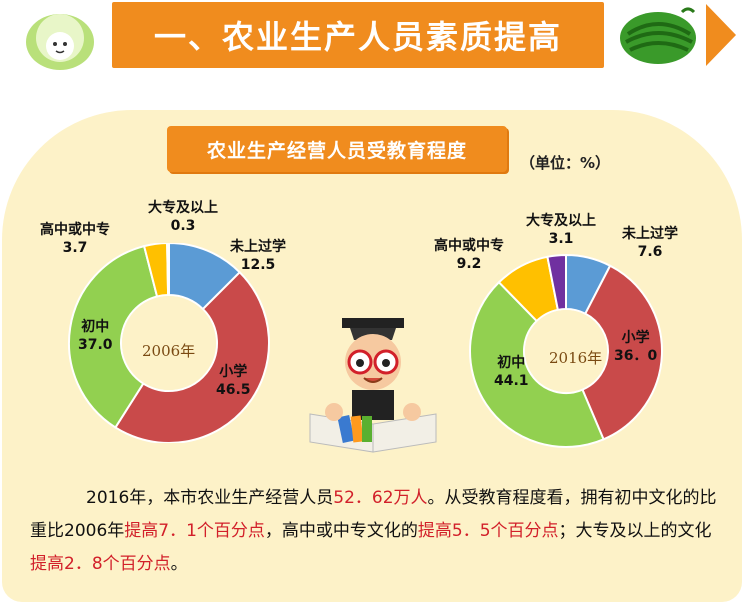 The image size is (744, 604). What do you see at coordinates (183, 226) in the screenshot?
I see `label-value: 0.3` at bounding box center [183, 226].